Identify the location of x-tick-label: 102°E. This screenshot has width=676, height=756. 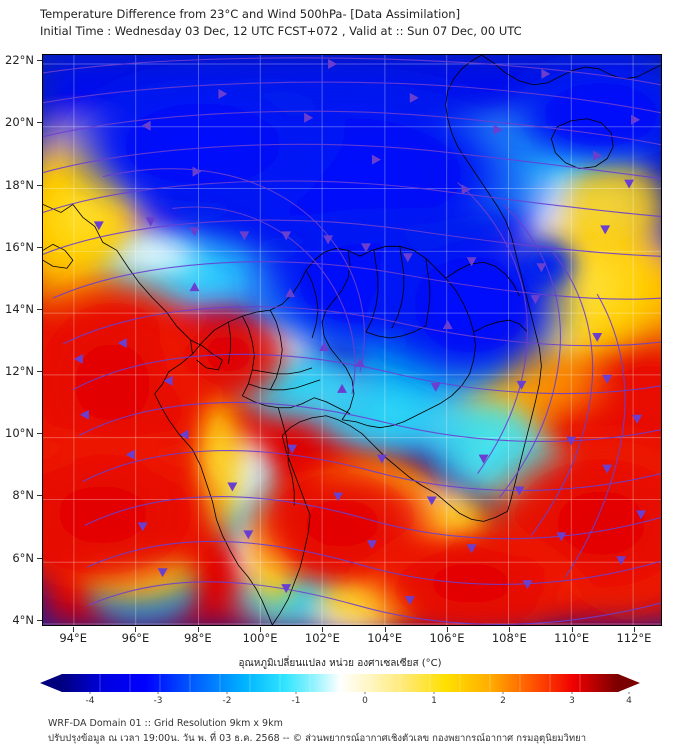
(322, 638).